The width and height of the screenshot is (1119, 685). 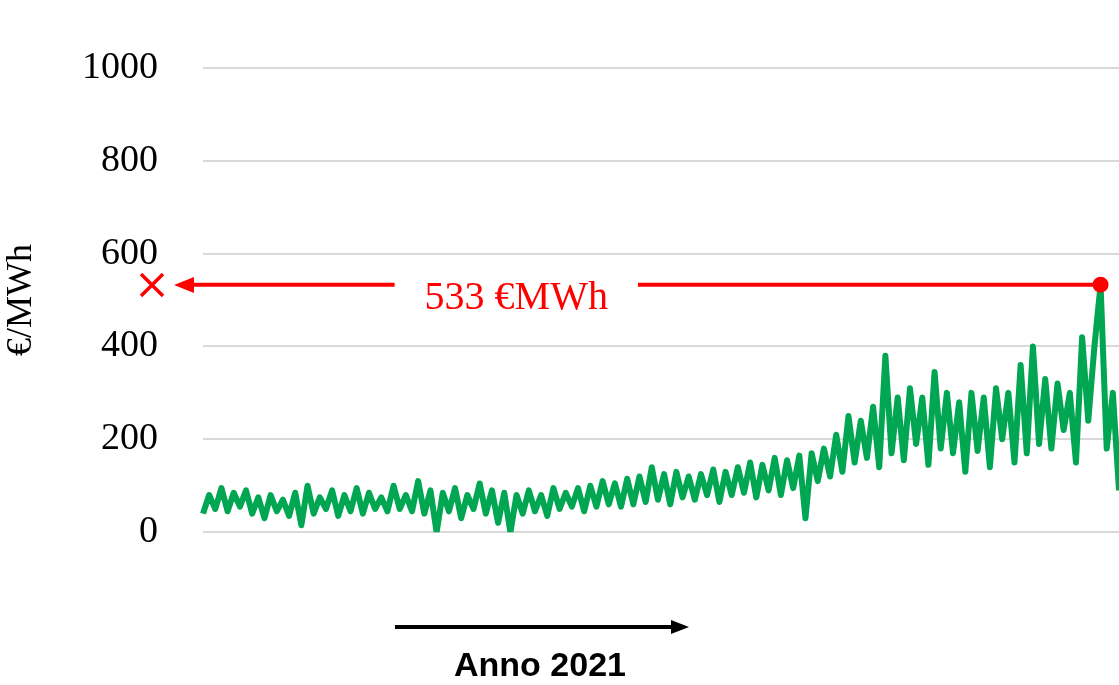 I want to click on y-tick-label: 400, so click(x=129, y=343).